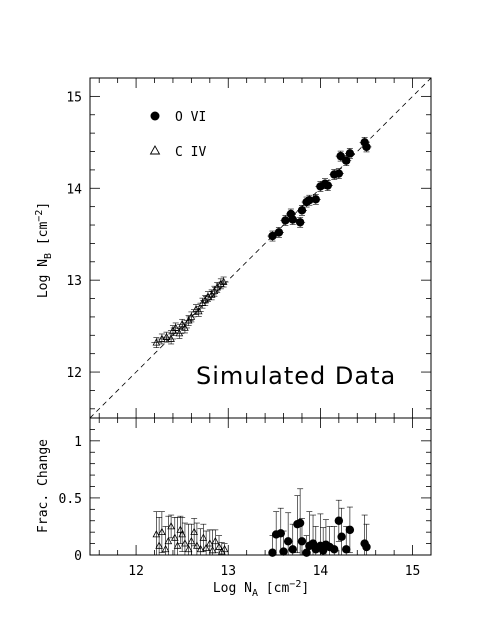  I want to click on bottom-x-tick-label: 14, so click(321, 571).